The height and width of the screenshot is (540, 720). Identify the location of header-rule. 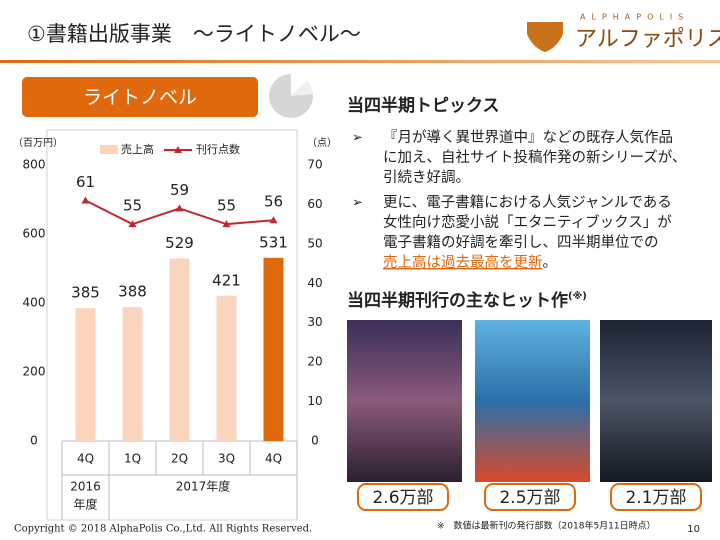
(360, 61).